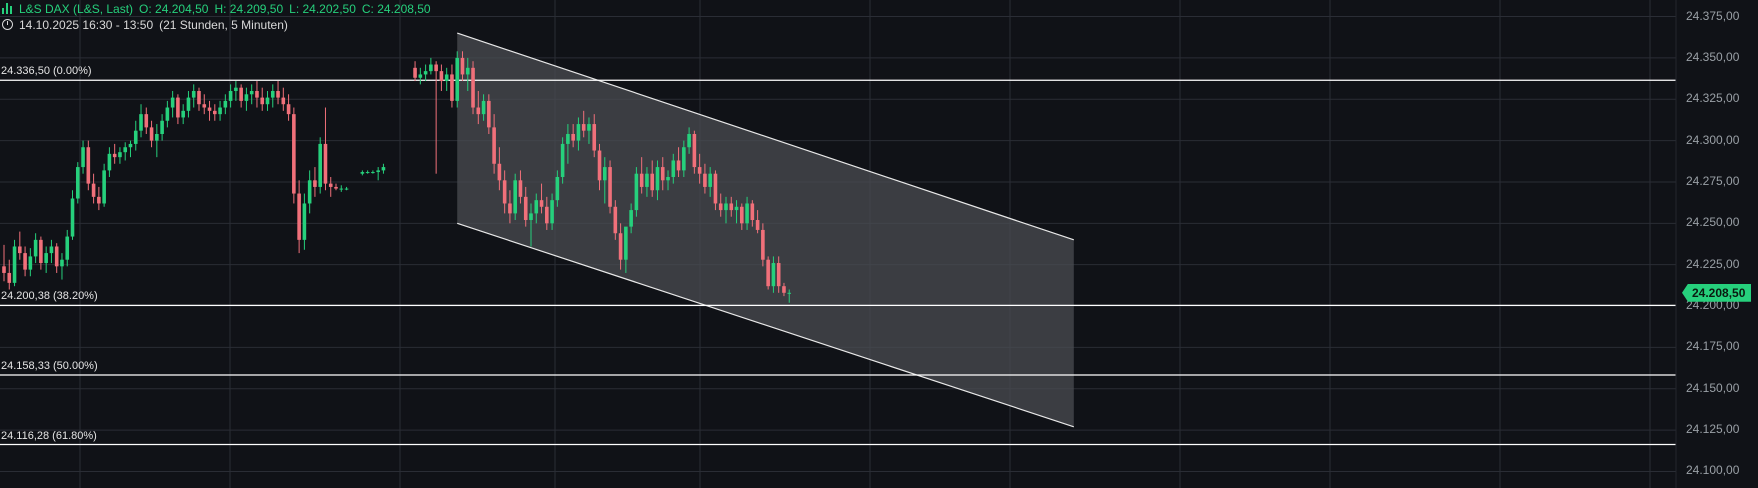  I want to click on high-value: H: 24.209,50, so click(249, 9).